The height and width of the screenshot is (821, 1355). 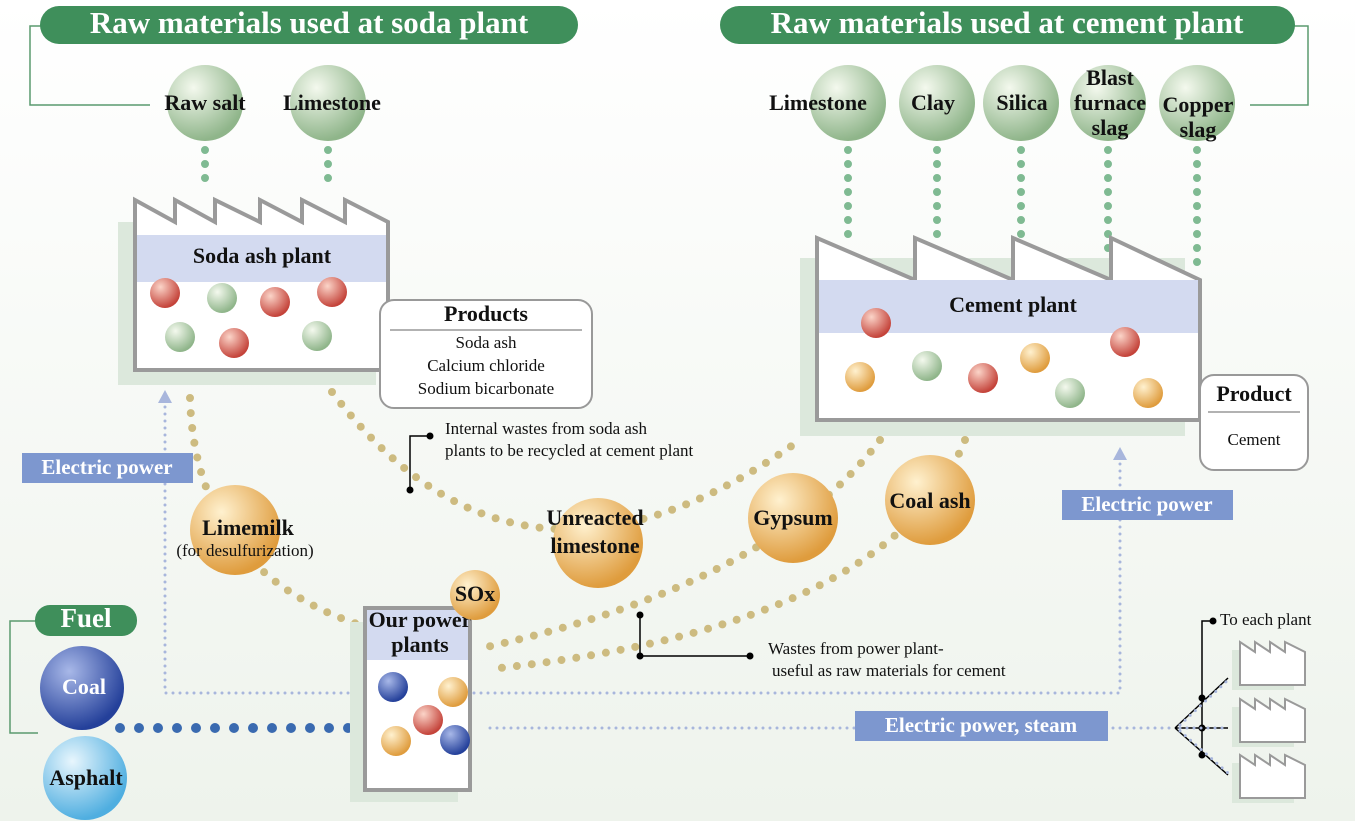 I want to click on flow-label: Unreacted limestone, so click(x=594, y=531).